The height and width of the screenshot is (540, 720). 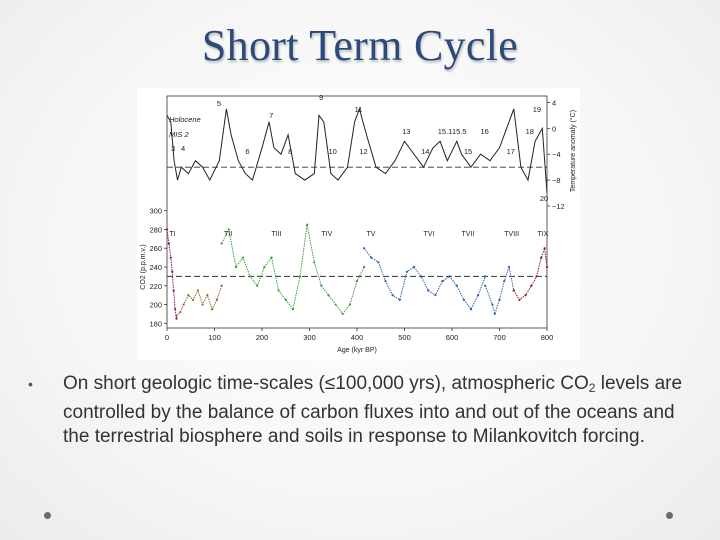 What do you see at coordinates (445, 131) in the screenshot?
I see `temp-event-label: 15.1` at bounding box center [445, 131].